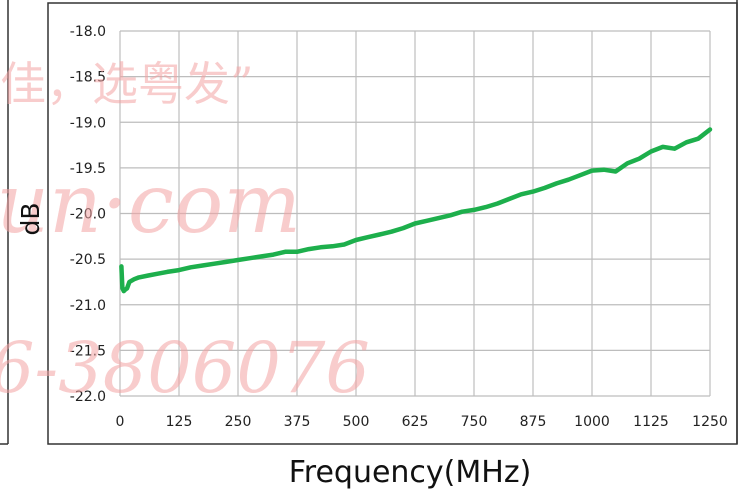 The image size is (744, 497). Describe the element at coordinates (533, 422) in the screenshot. I see `x-tick-label: 875` at that location.